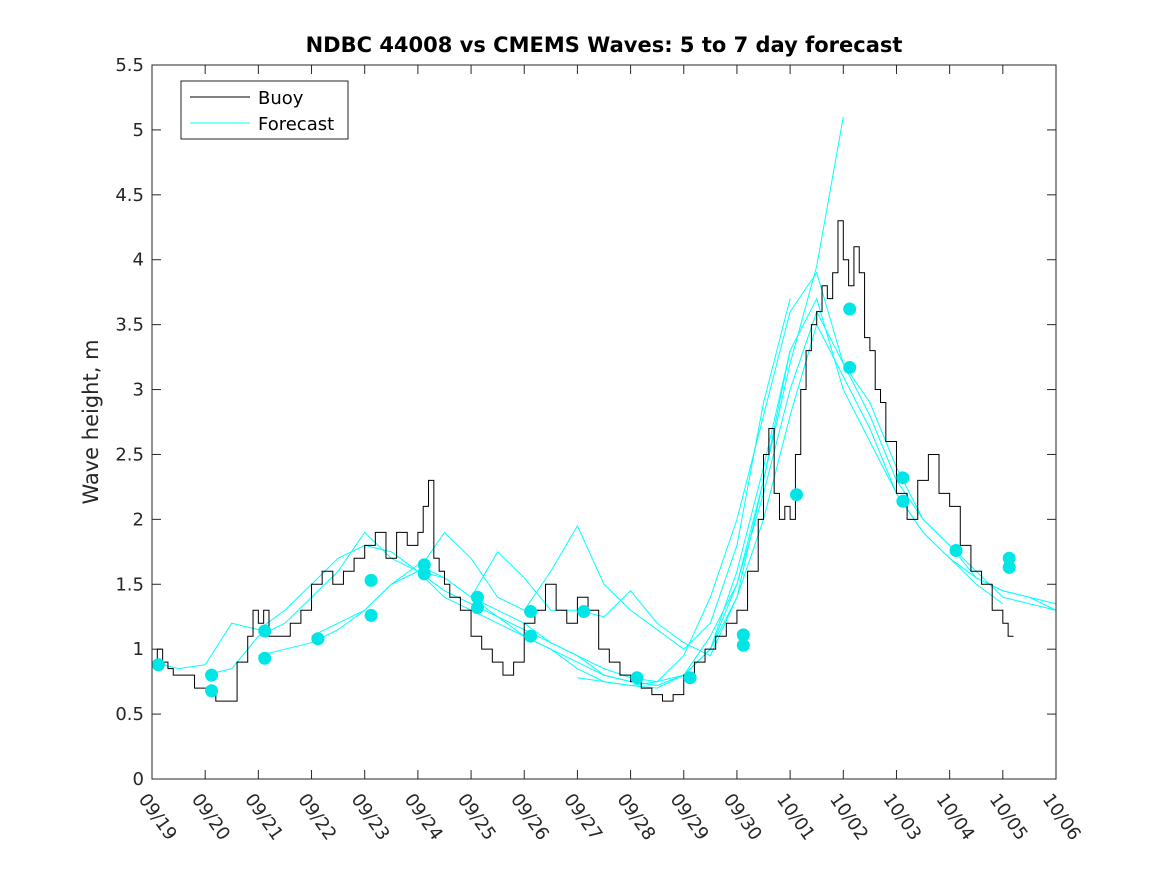 The height and width of the screenshot is (875, 1167). What do you see at coordinates (138, 130) in the screenshot?
I see `y-tick-label: 5` at bounding box center [138, 130].